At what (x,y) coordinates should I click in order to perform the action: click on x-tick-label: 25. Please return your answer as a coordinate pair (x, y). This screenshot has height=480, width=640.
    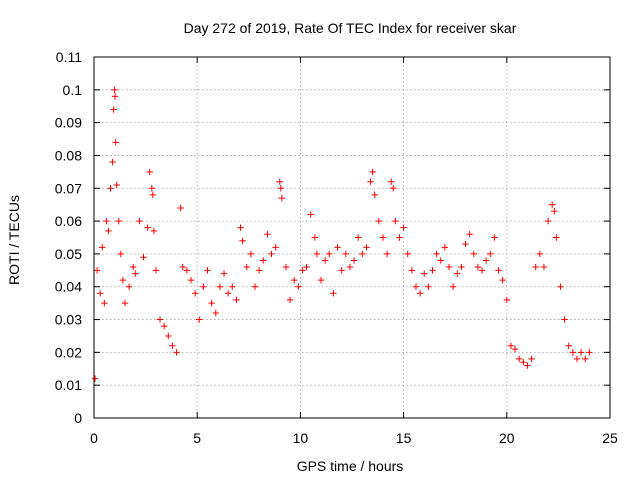
    Looking at the image, I should click on (610, 438).